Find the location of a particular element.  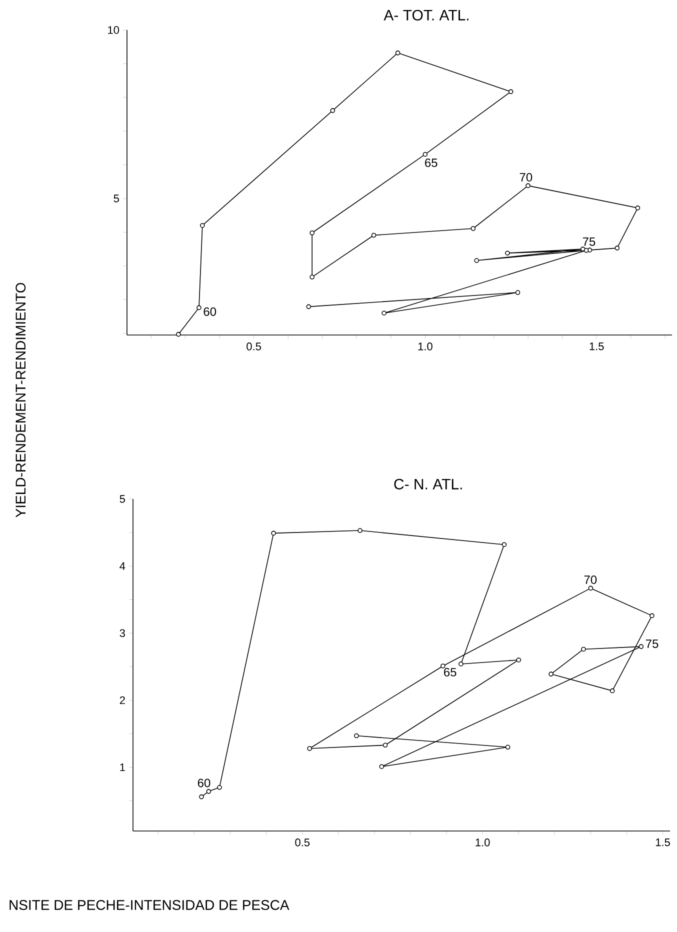

y-tick-label: 3 is located at coordinates (122, 633).